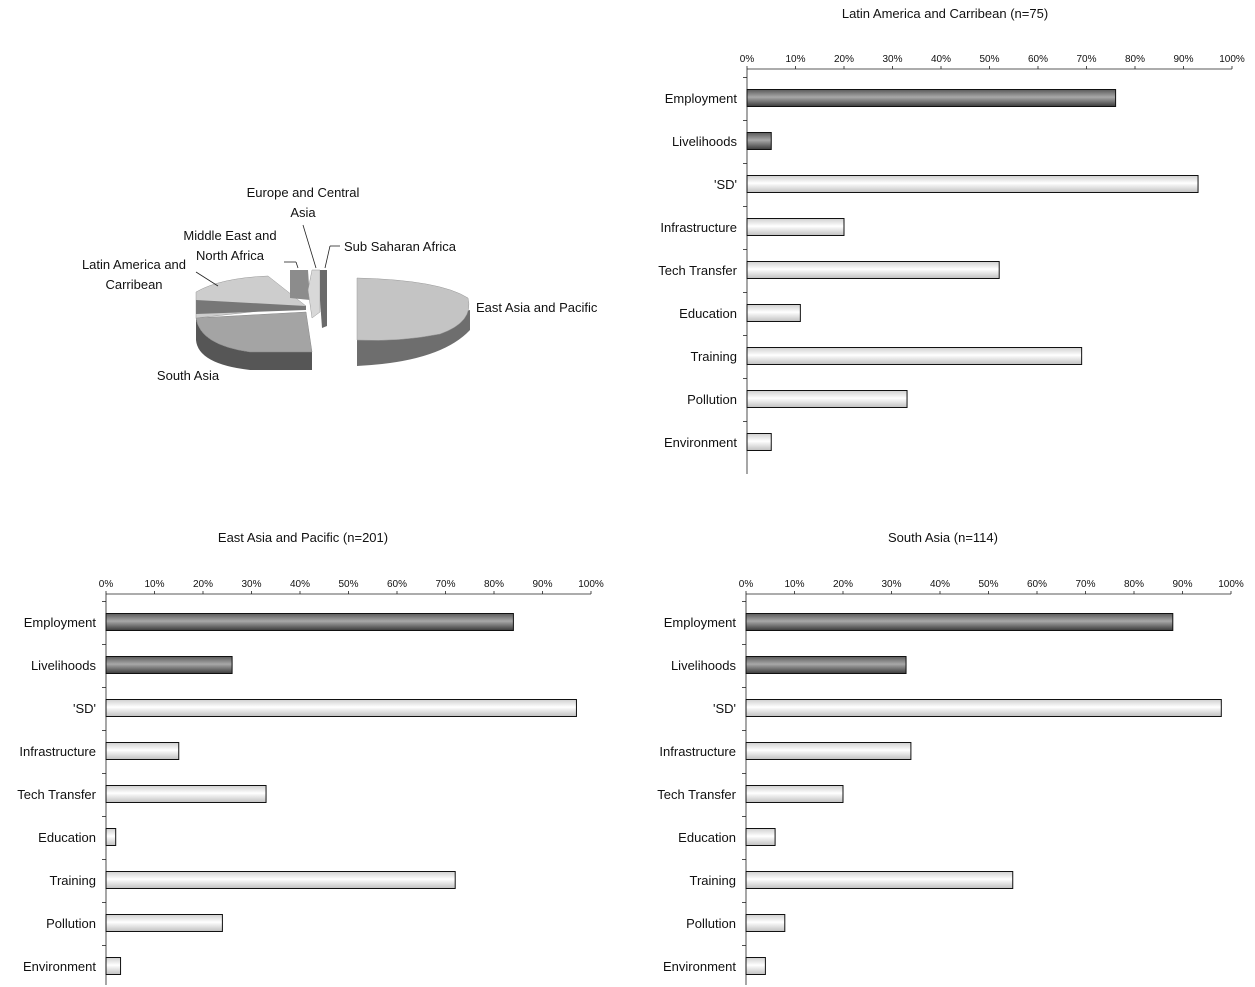 This screenshot has height=987, width=1255. What do you see at coordinates (945, 13) in the screenshot?
I see `chart-title: Latin America and Carribean (n=75)` at bounding box center [945, 13].